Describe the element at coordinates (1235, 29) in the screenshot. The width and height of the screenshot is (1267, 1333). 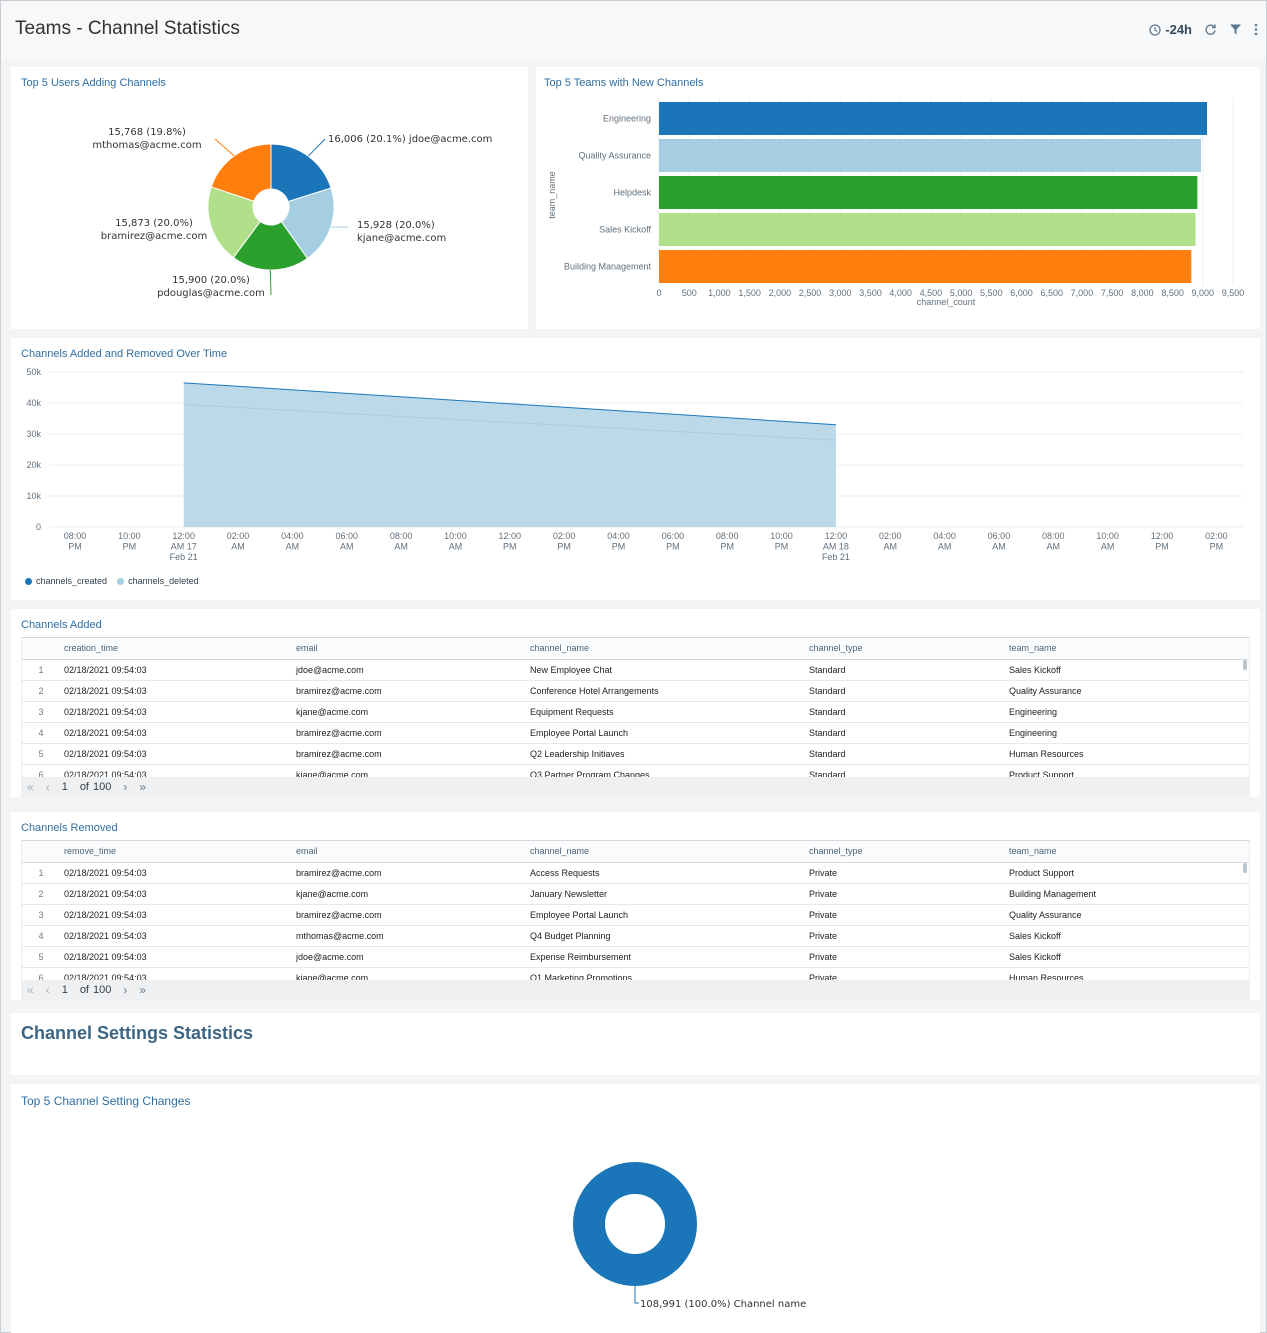
I see `filter-icon` at that location.